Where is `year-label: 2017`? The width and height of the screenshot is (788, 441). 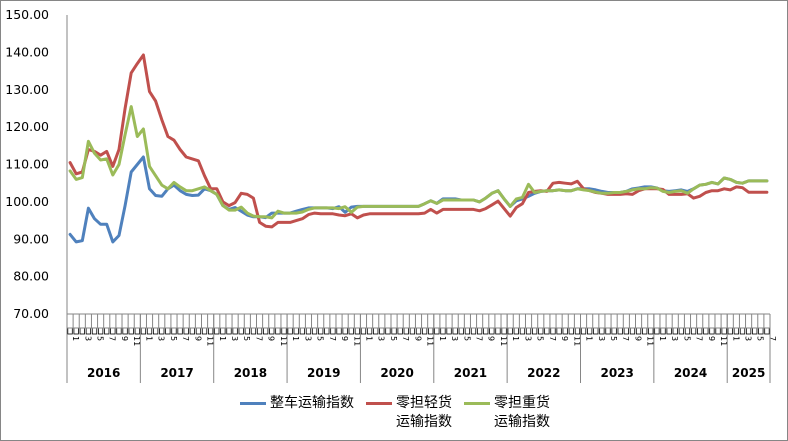
year-label: 2017 is located at coordinates (176, 373).